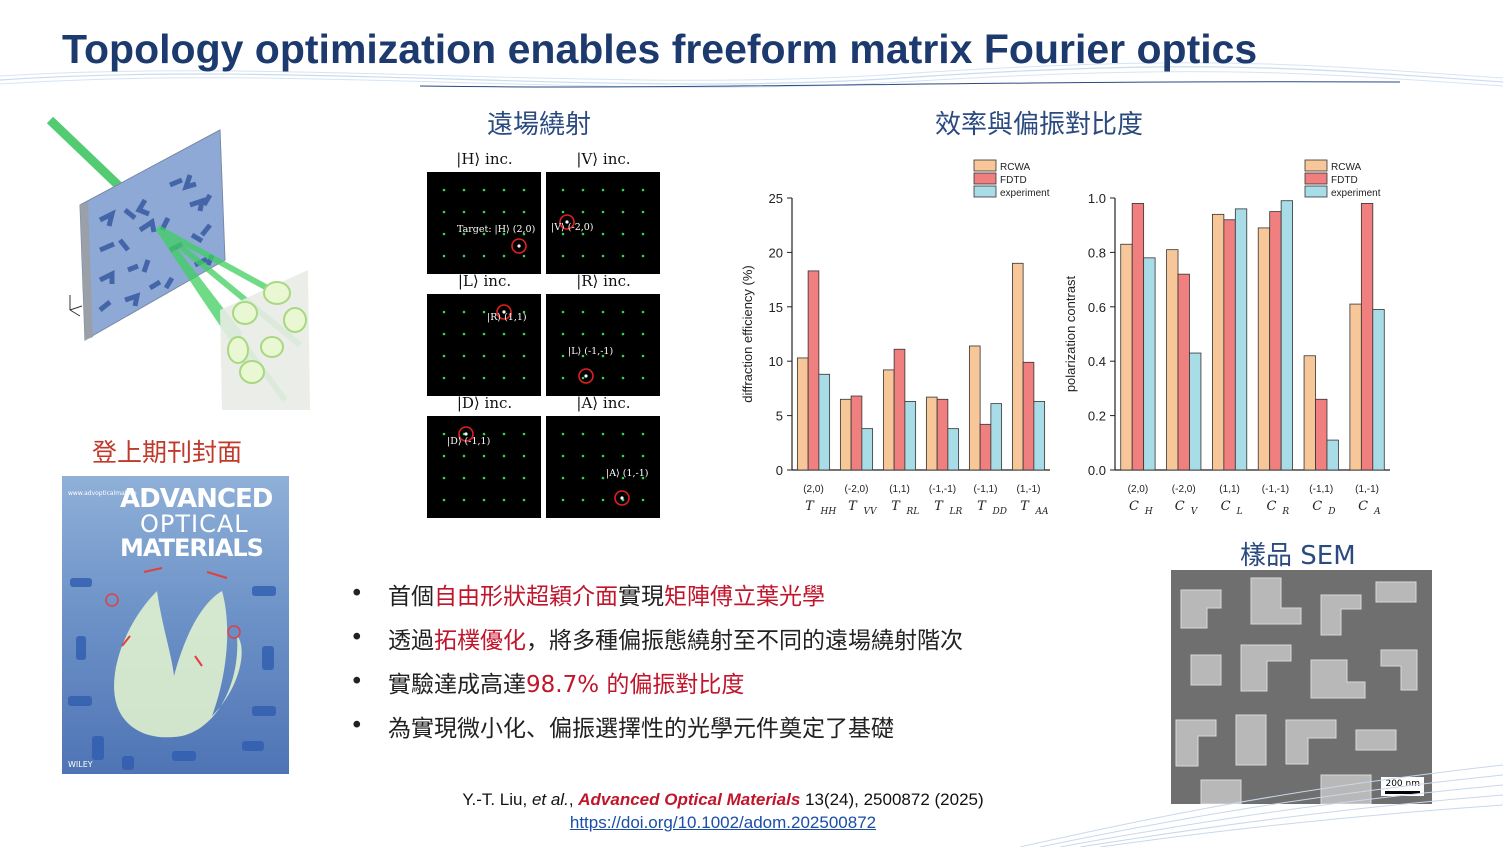 The image size is (1503, 847). Describe the element at coordinates (484, 403) in the screenshot. I see `panel-label: |D⟩ inc.` at that location.